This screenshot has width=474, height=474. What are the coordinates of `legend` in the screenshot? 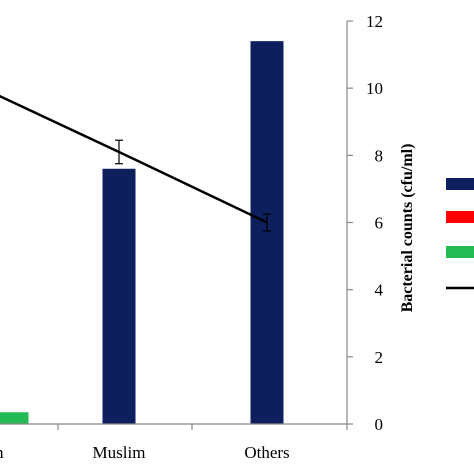 It's located at (460, 234).